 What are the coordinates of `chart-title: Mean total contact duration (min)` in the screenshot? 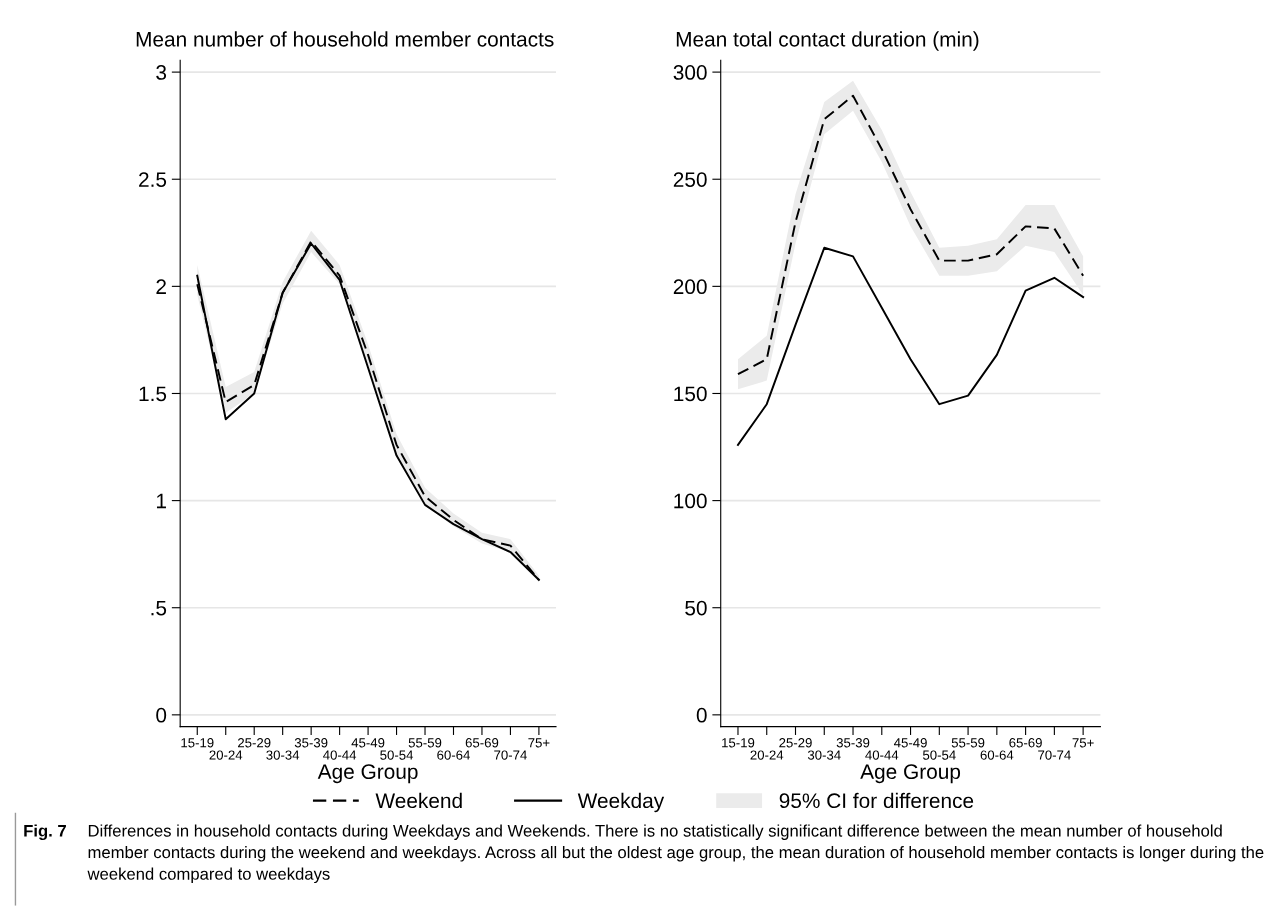 It's located at (827, 41).